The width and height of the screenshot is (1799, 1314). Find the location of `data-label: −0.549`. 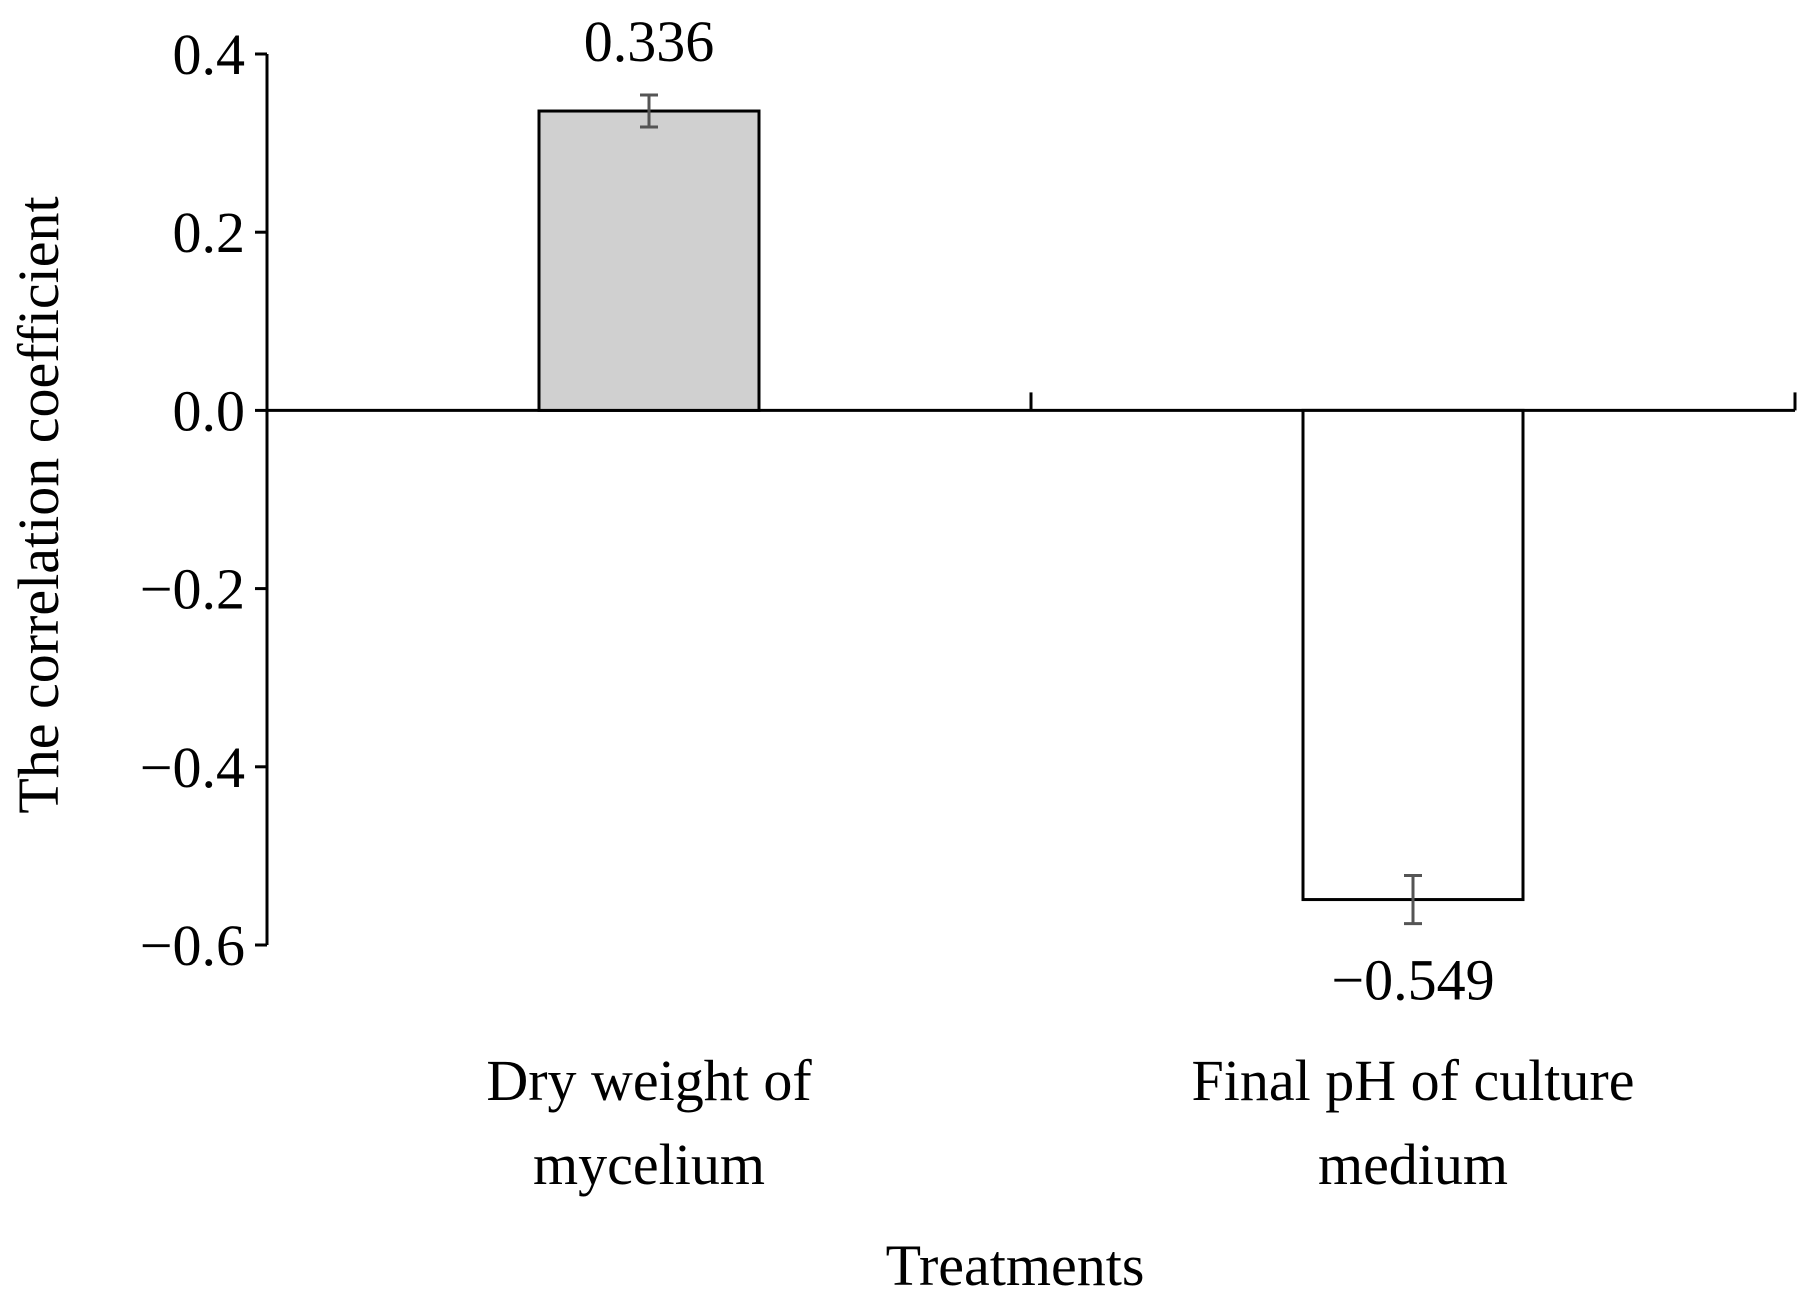

data-label: −0.549 is located at coordinates (1412, 980).